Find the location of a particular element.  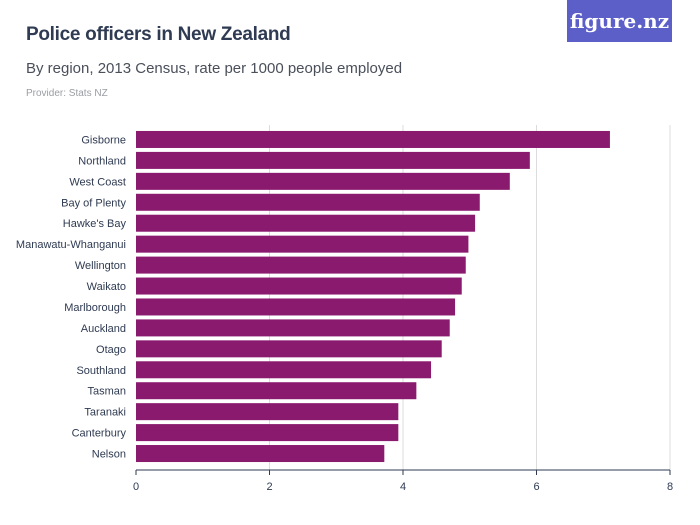

category-label: Auckland is located at coordinates (103, 329).